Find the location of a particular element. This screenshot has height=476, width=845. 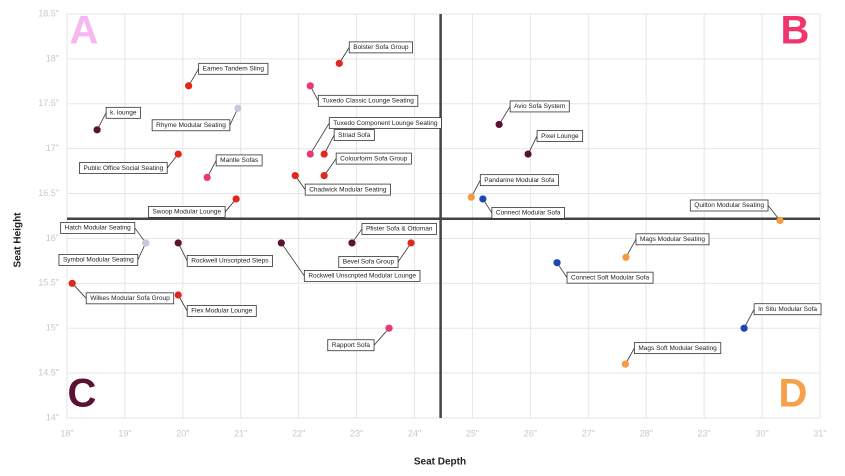

point-label: Rockwell Unscripted Modular Lounge is located at coordinates (362, 276).